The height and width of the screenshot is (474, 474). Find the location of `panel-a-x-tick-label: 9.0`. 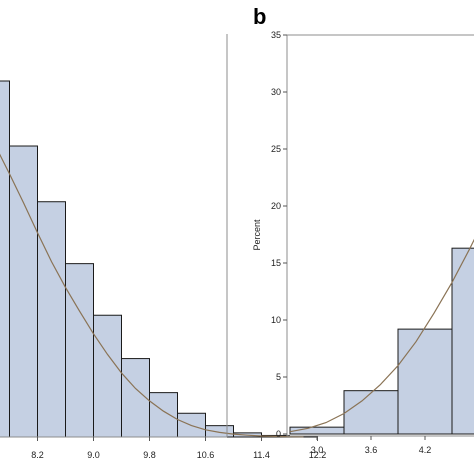

panel-a-x-tick-label: 9.0 is located at coordinates (93, 455).